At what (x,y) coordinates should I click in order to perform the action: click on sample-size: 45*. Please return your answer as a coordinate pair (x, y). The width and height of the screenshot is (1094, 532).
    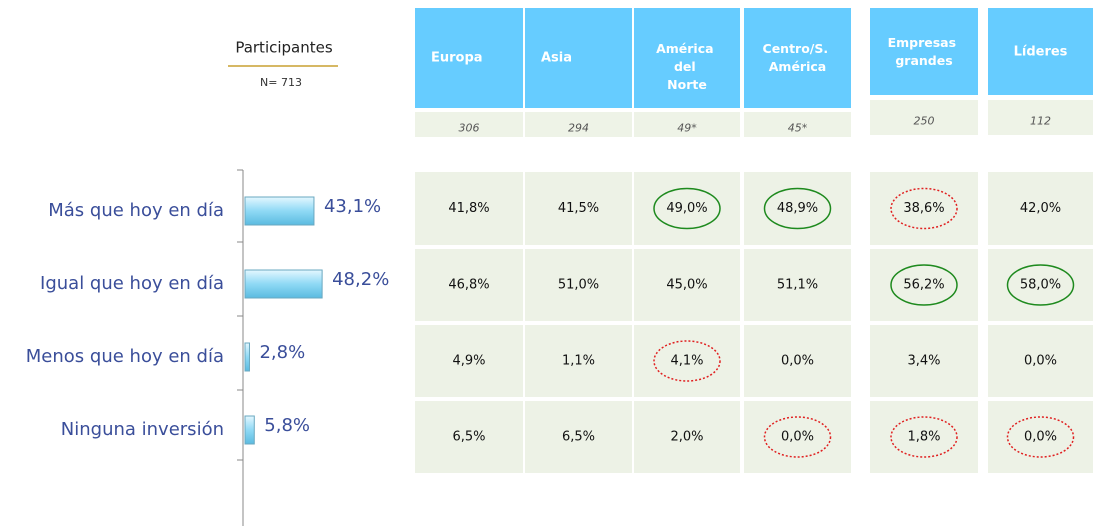
    Looking at the image, I should click on (798, 128).